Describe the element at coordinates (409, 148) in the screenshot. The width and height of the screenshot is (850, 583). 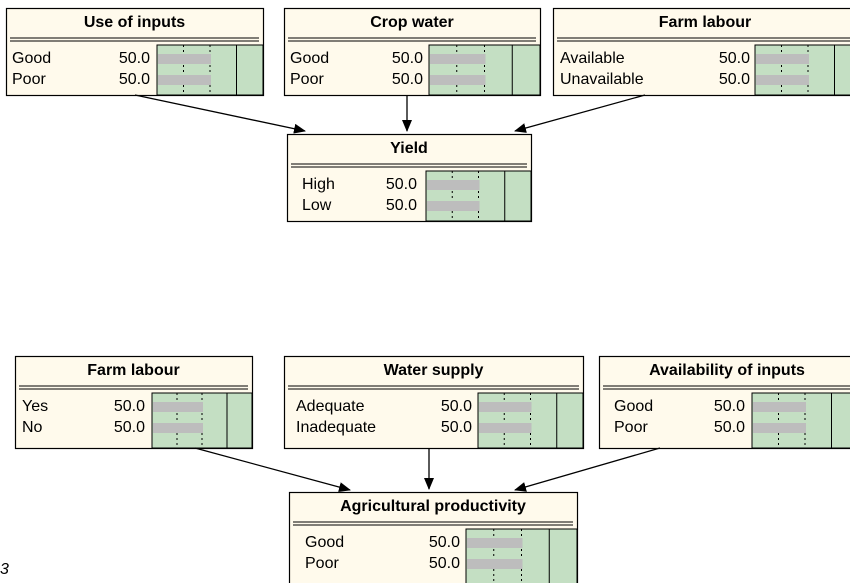
I see `node-title: Yield` at that location.